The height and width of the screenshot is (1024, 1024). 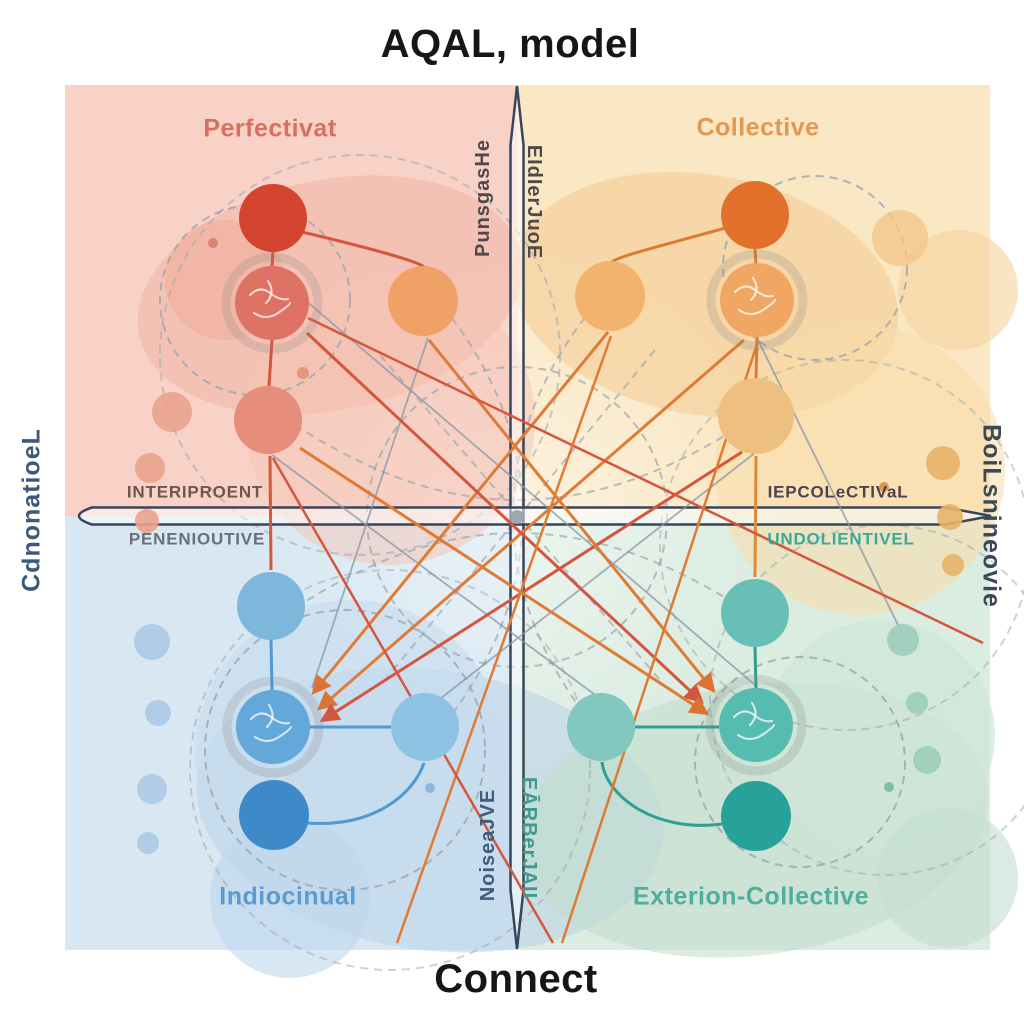 I want to click on mid-label-top-right: IEPCOLeCTIVaL, so click(x=838, y=492).